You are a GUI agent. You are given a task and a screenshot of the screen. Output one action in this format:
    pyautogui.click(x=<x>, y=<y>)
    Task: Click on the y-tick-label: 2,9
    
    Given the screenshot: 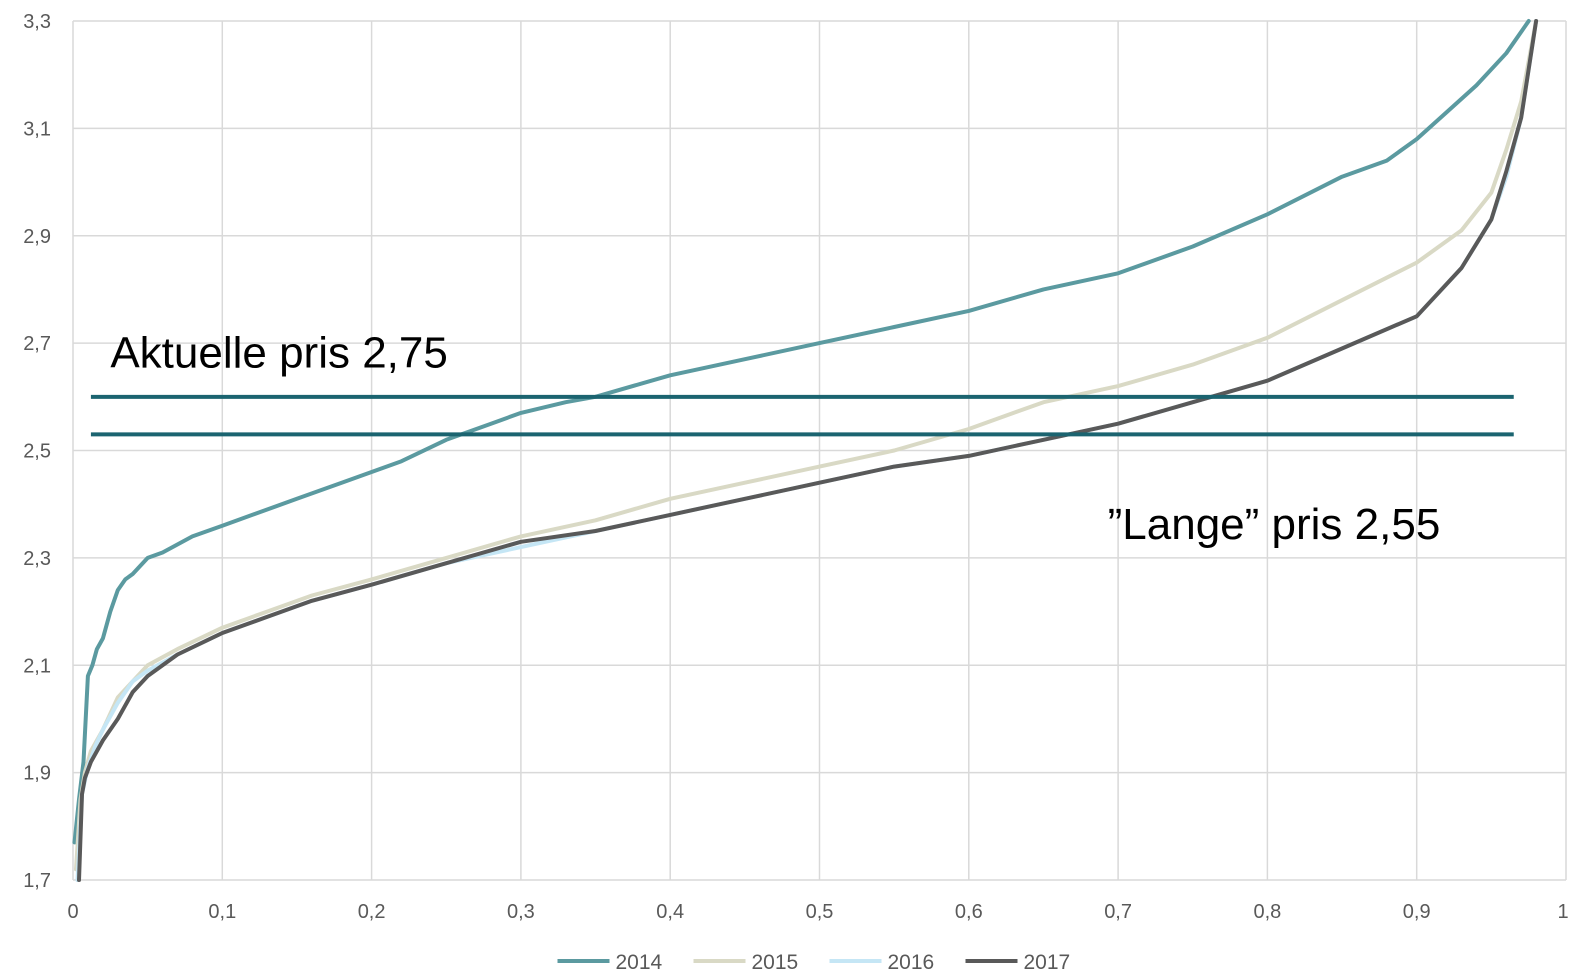 What is the action you would take?
    pyautogui.click(x=37, y=237)
    